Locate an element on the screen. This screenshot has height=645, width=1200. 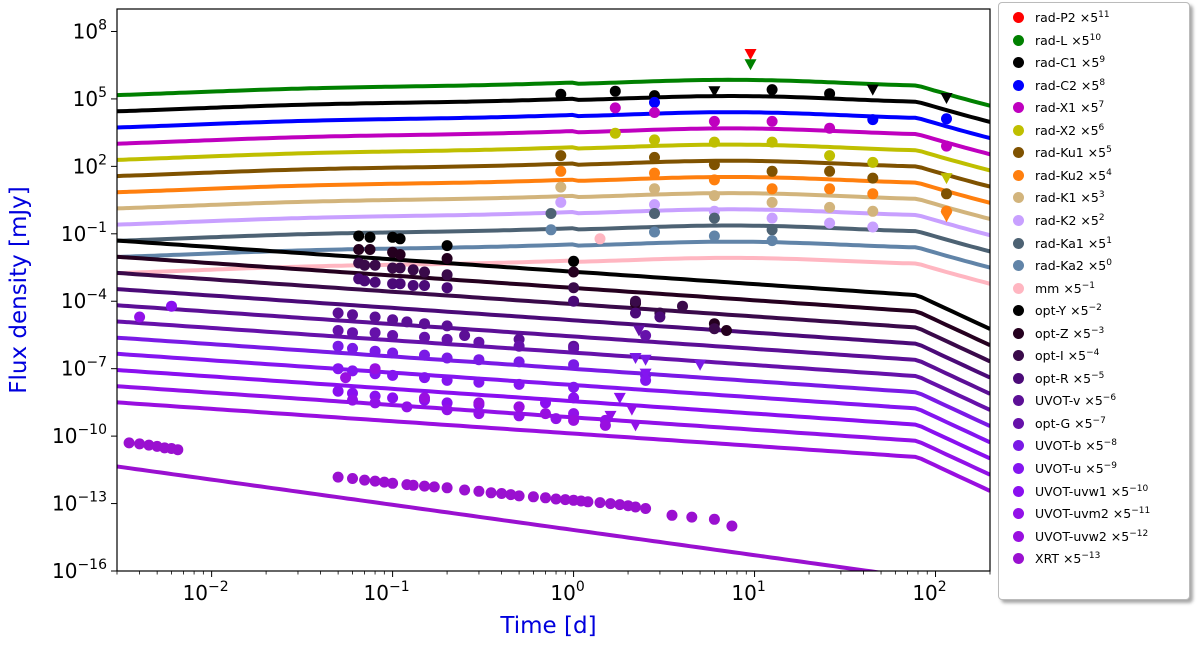
legend-item: rad-X2 ×56 is located at coordinates (1094, 131).